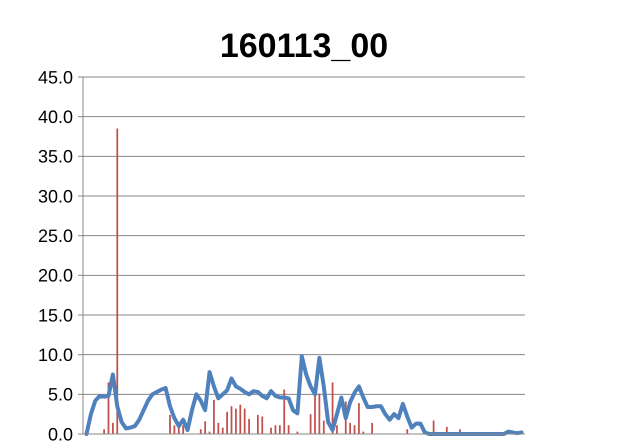  What do you see at coordinates (55, 315) in the screenshot?
I see `y-tick-label: 15.0` at bounding box center [55, 315].